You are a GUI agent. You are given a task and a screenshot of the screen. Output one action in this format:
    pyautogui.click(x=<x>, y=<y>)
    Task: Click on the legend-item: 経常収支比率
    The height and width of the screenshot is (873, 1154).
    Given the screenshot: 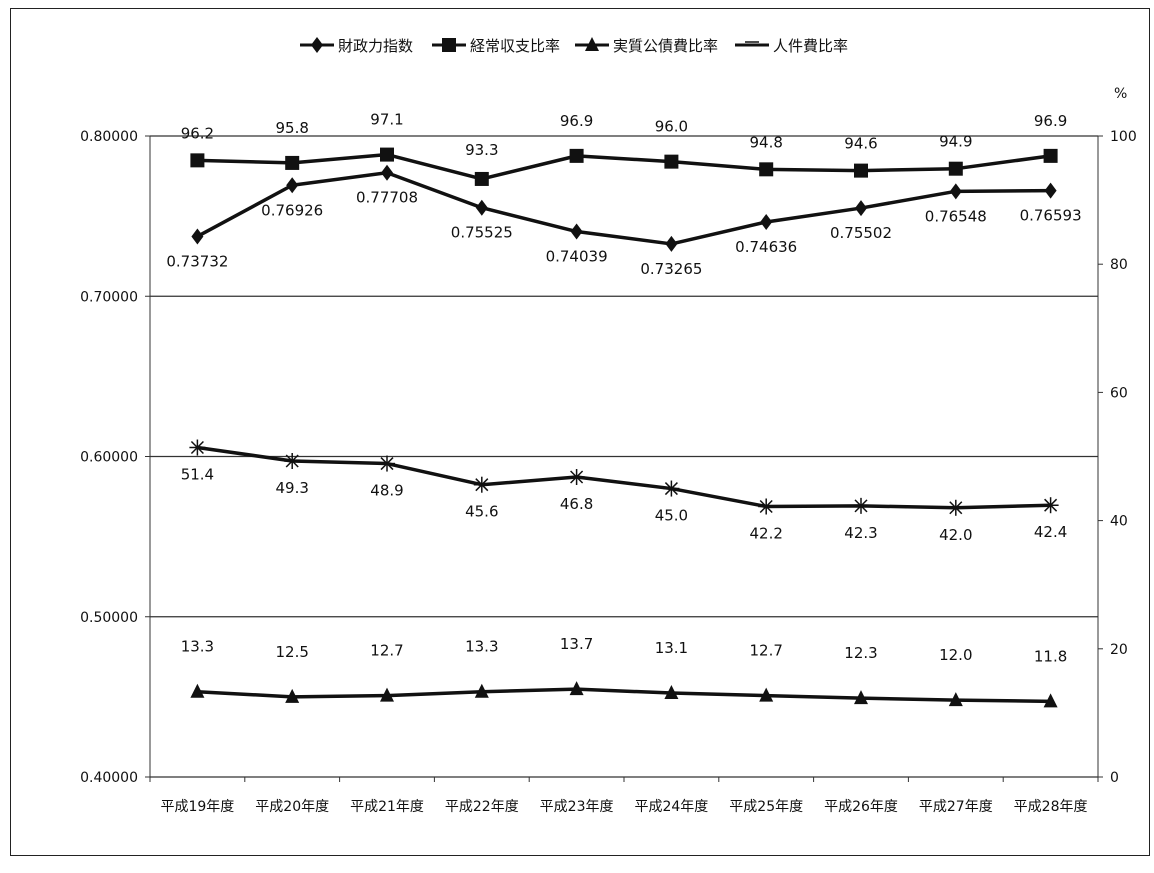 What is the action you would take?
    pyautogui.click(x=496, y=46)
    